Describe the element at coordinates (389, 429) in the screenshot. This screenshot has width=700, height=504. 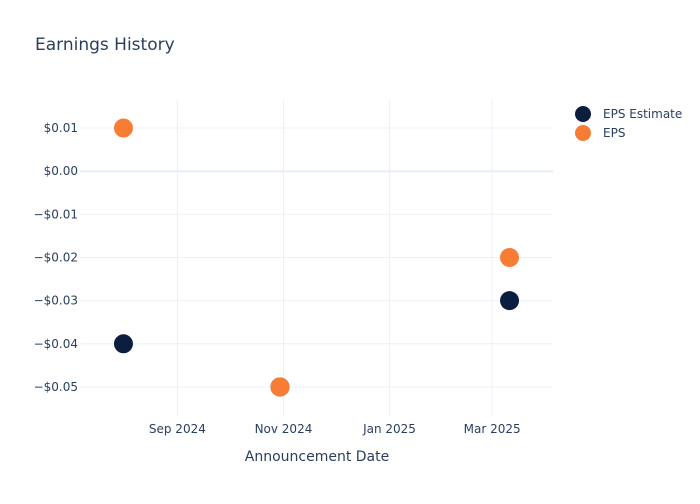
I see `x-tick-label: Jan 2025` at that location.